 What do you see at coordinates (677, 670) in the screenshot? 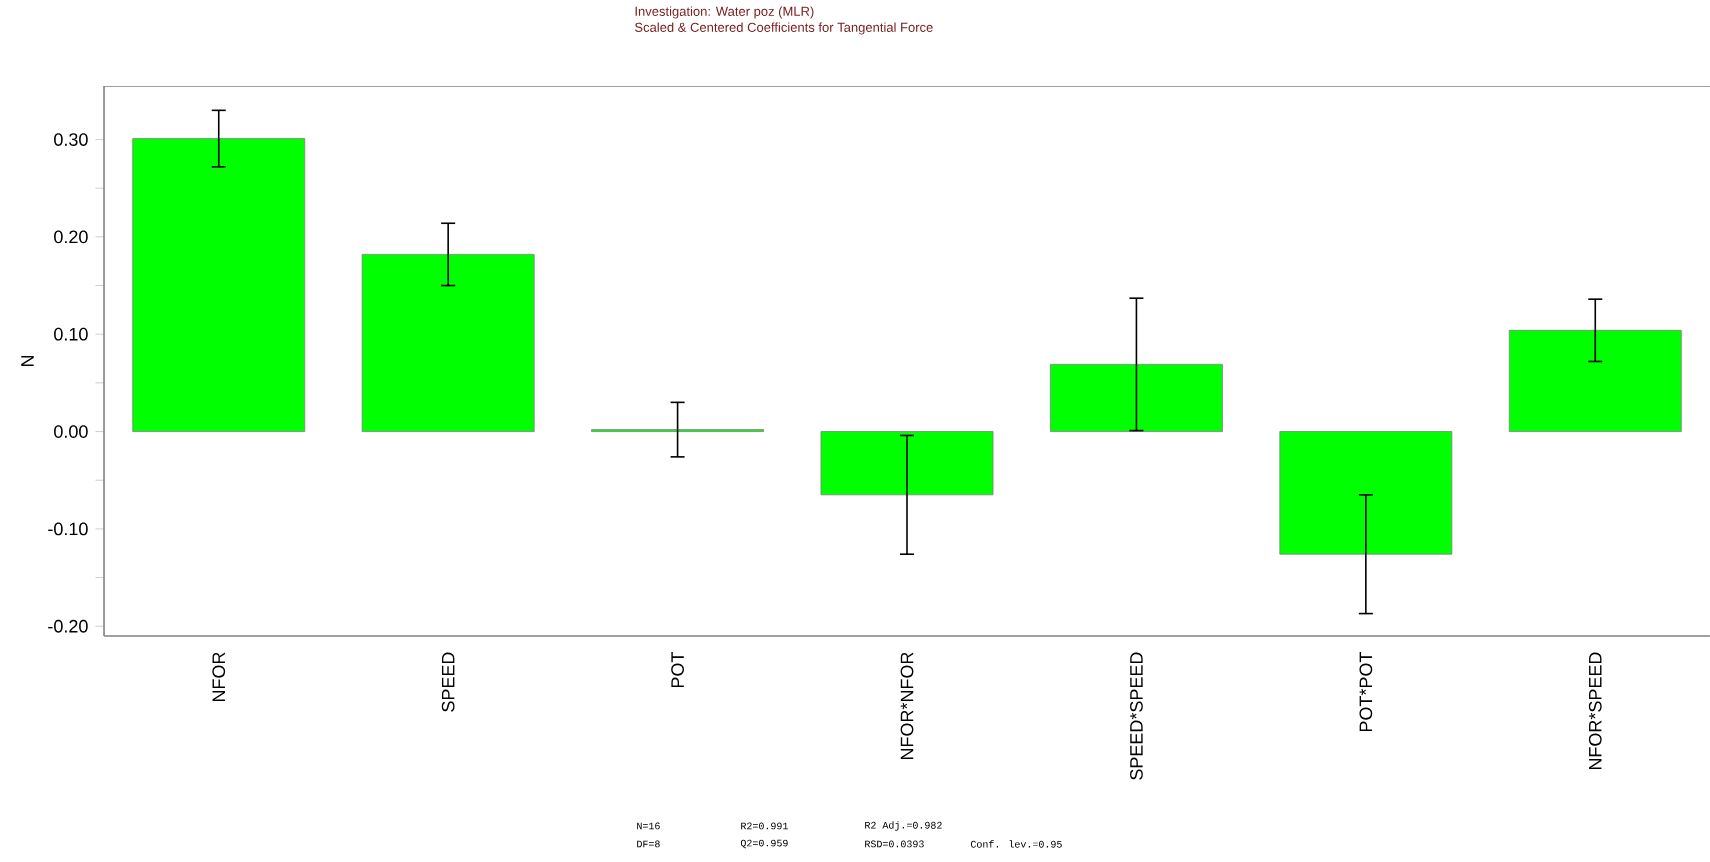
I see `x-tick-label: POT` at bounding box center [677, 670].